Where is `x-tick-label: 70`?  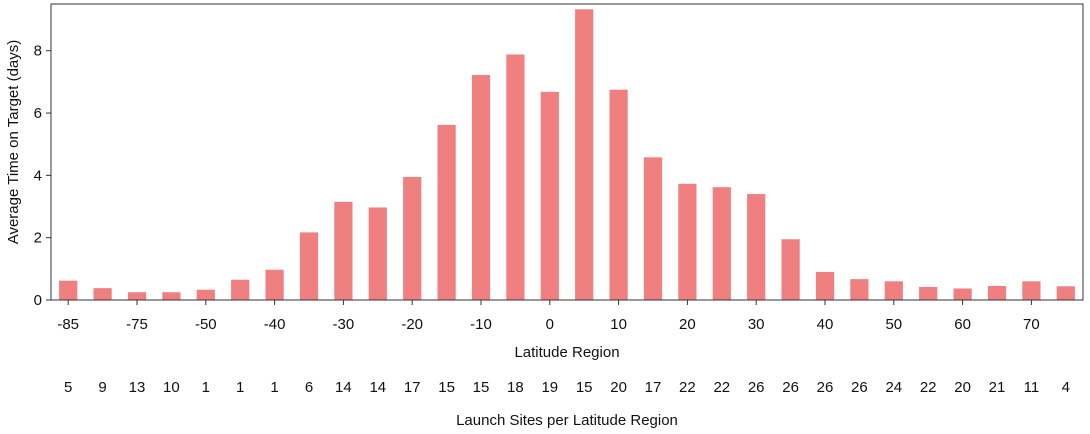 x-tick-label: 70 is located at coordinates (1031, 324).